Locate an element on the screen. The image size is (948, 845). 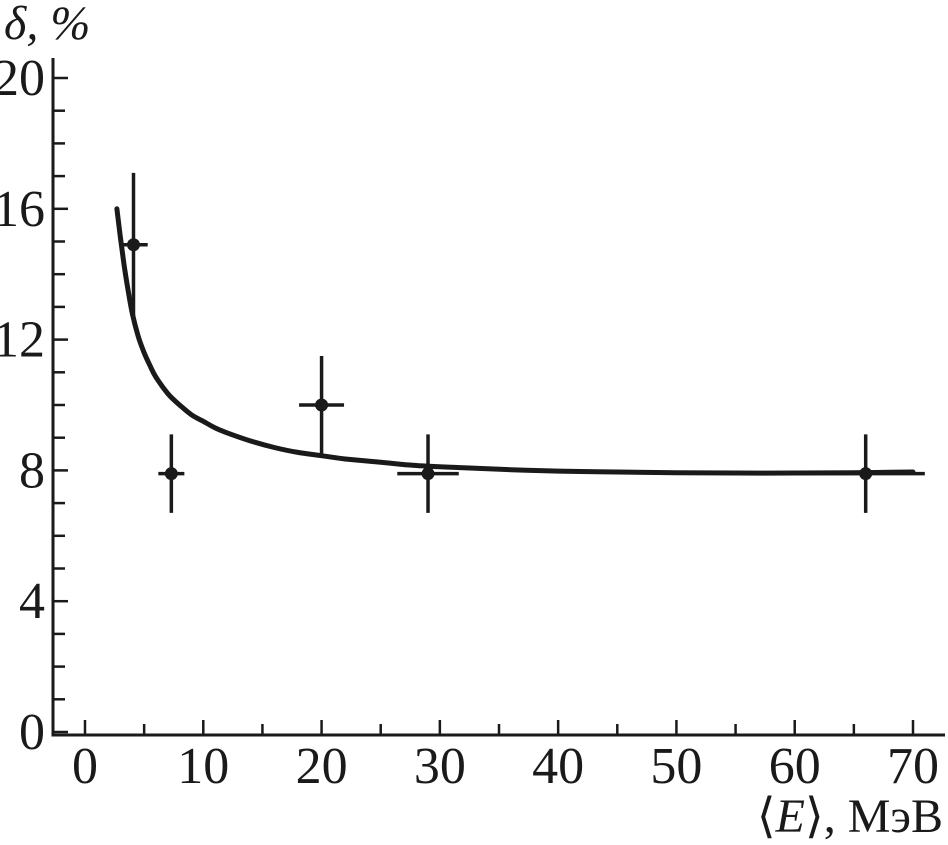
y-tick-label: 0 is located at coordinates (32, 732).